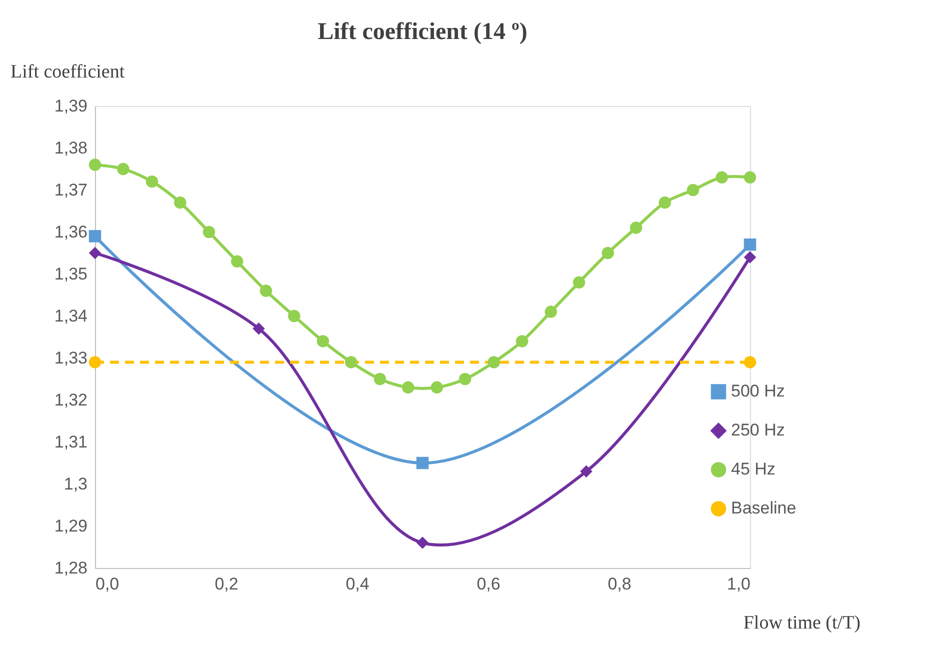 The width and height of the screenshot is (932, 655). What do you see at coordinates (423, 32) in the screenshot?
I see `chart-title: Lift coefficient (14 º)` at bounding box center [423, 32].